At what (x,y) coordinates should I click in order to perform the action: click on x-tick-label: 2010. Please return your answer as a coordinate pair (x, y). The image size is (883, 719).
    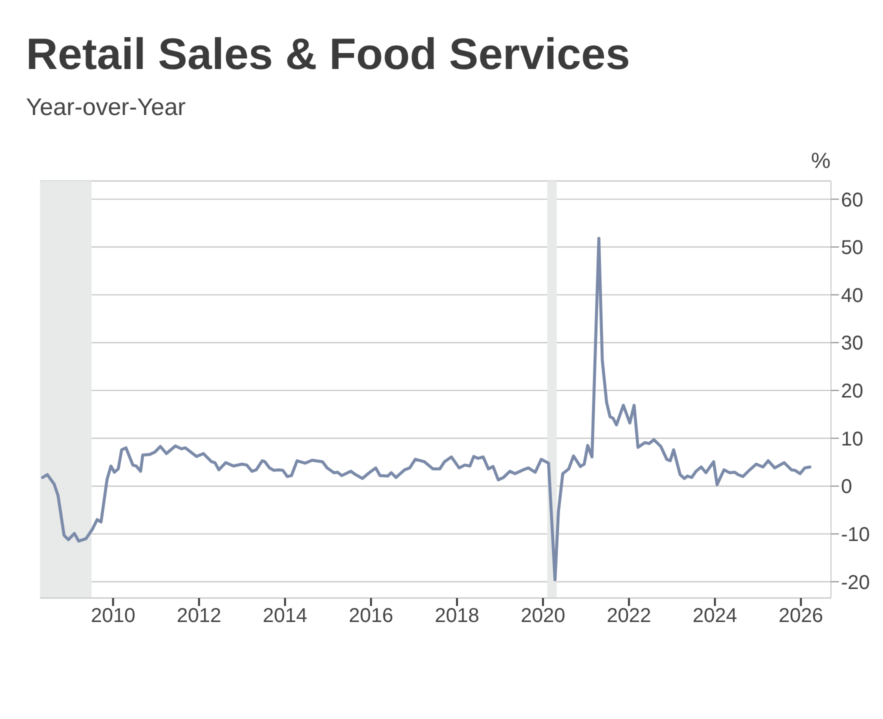
    Looking at the image, I should click on (113, 616).